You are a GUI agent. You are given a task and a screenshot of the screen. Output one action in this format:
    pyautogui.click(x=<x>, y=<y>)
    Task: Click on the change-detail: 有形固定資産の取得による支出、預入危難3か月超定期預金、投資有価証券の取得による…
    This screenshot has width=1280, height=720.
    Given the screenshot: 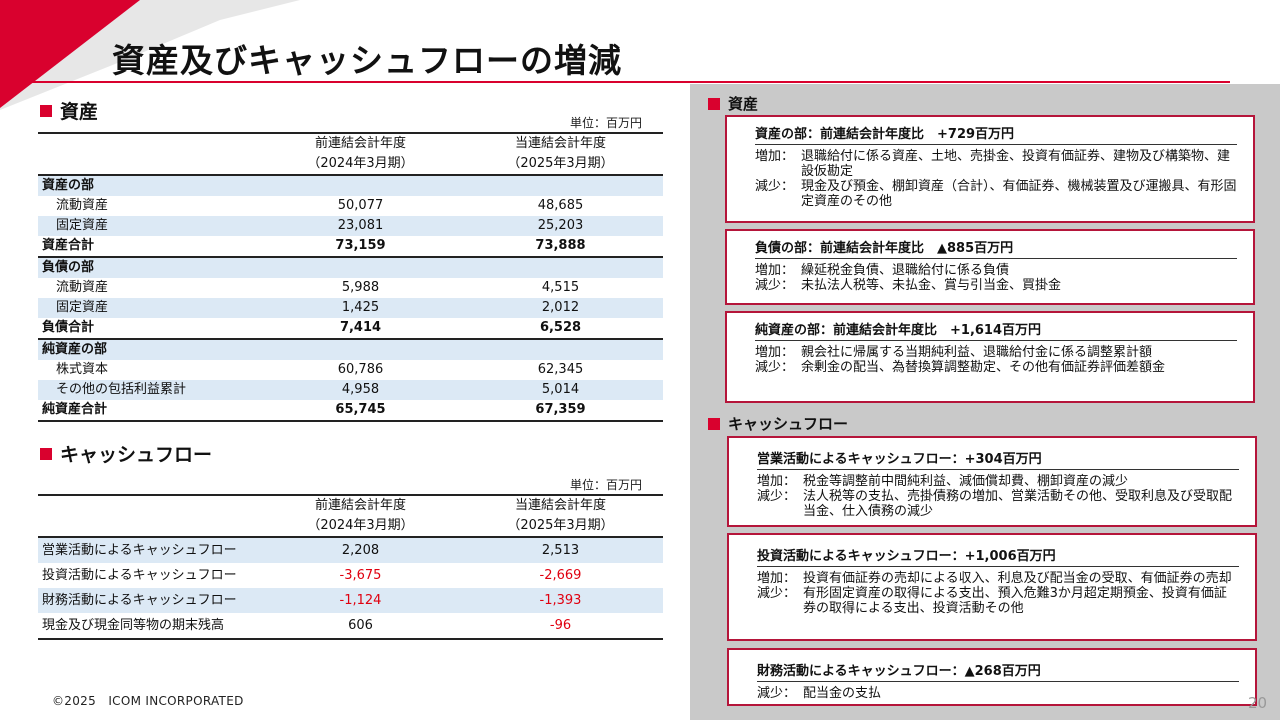 What is the action you would take?
    pyautogui.click(x=1015, y=601)
    